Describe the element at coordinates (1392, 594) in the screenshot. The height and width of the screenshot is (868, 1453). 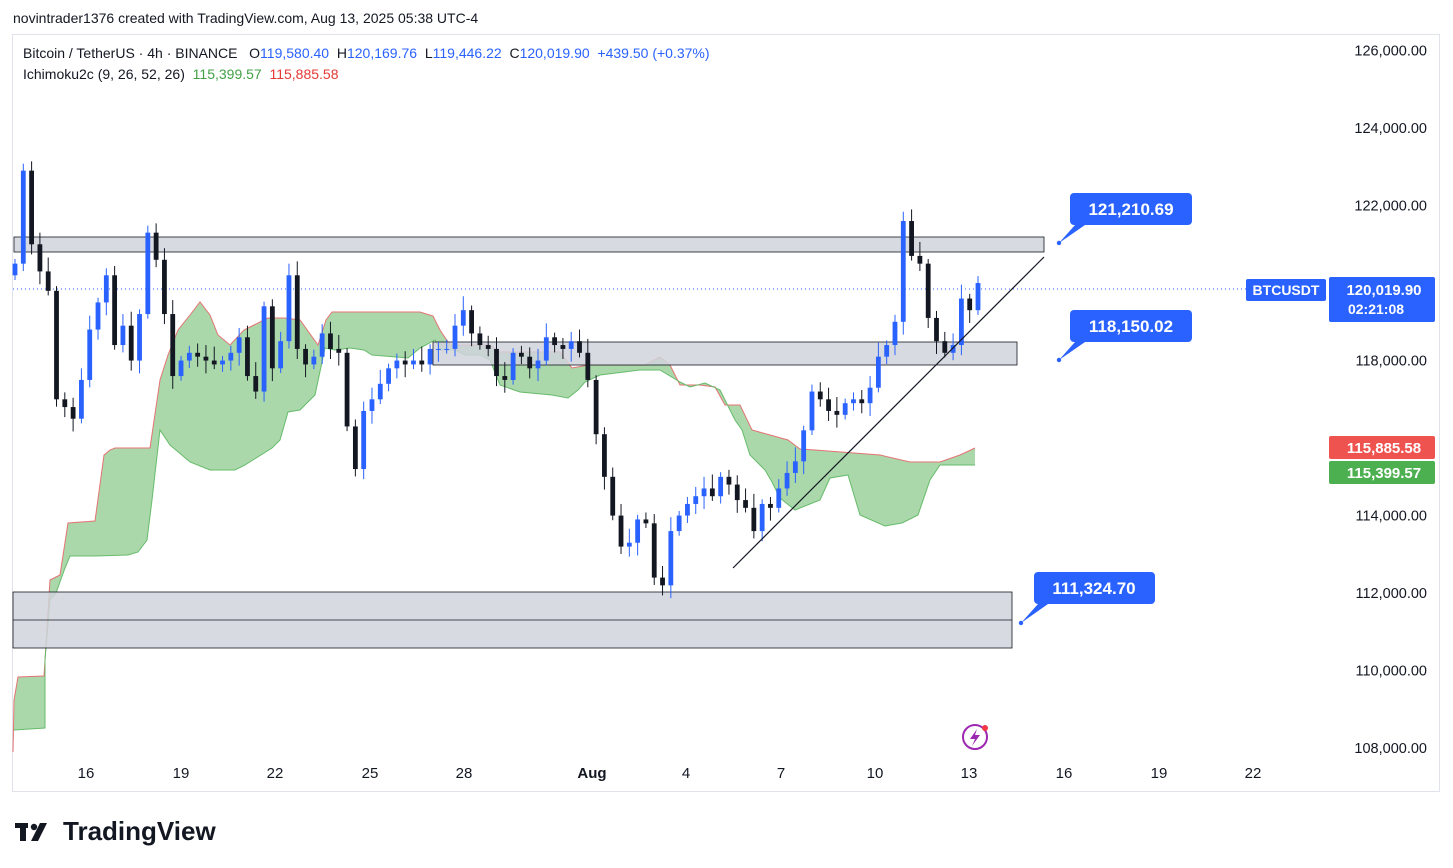
I see `price-tick-label: 112,000.00` at that location.